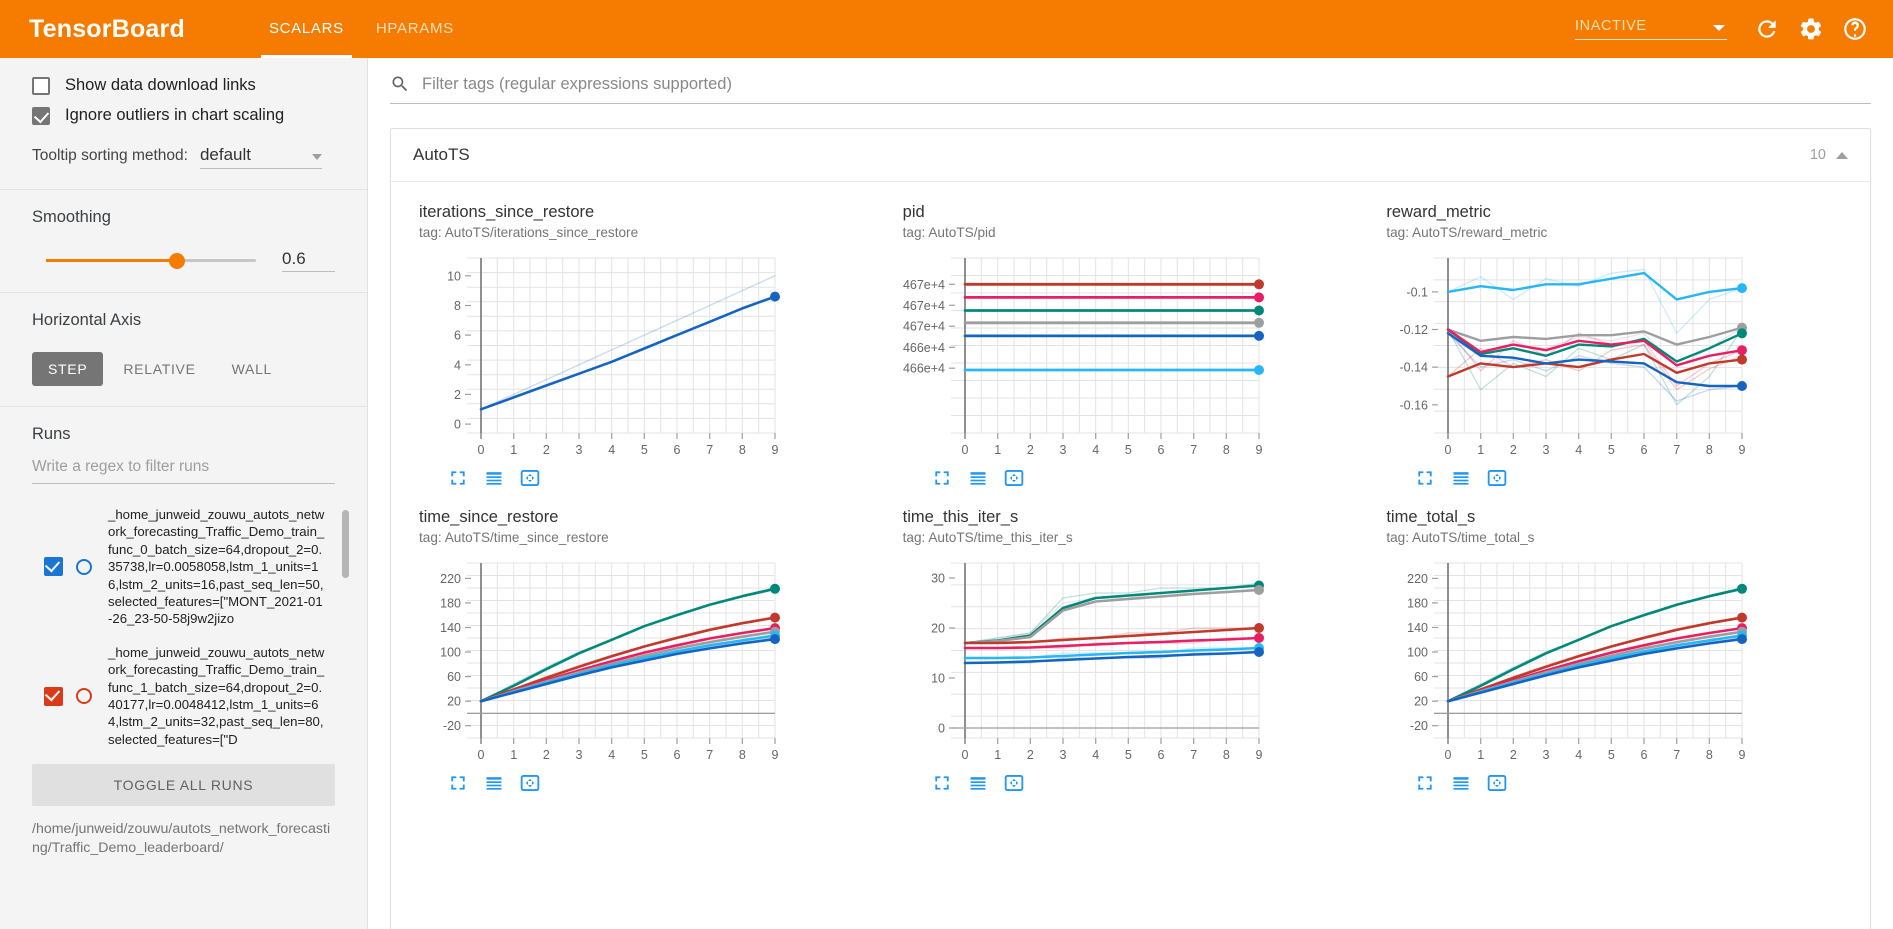  Describe the element at coordinates (1614, 357) in the screenshot. I see `chart-plot: -0.1 -0.12 -0.14 -0.16 0 1 2 3 4 5 6 7 8 9` at that location.